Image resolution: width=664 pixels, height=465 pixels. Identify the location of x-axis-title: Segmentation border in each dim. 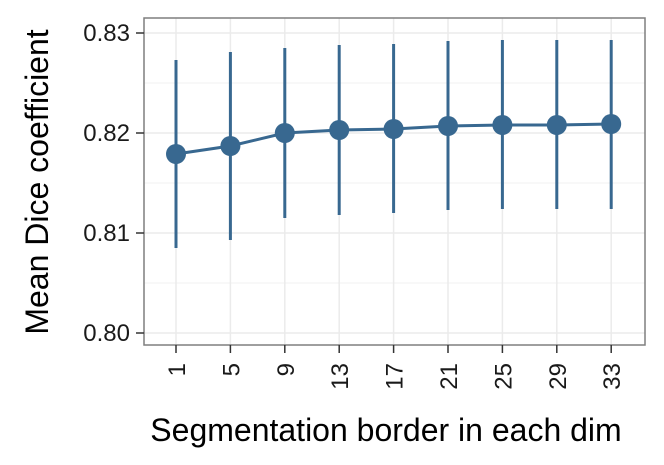
(385, 430).